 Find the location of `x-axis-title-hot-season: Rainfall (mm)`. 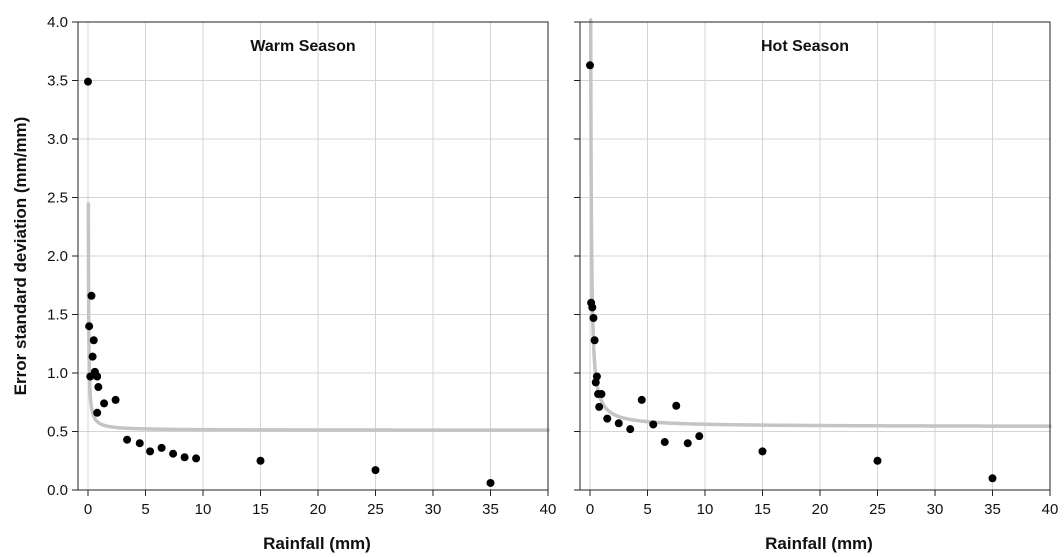

x-axis-title-hot-season: Rainfall (mm) is located at coordinates (819, 543).